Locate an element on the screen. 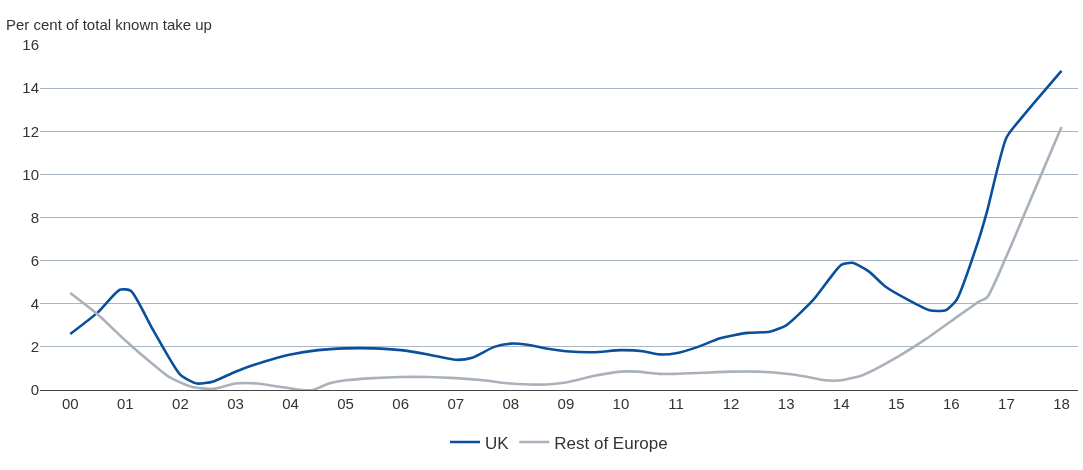  x-tick-label: 10 is located at coordinates (621, 403).